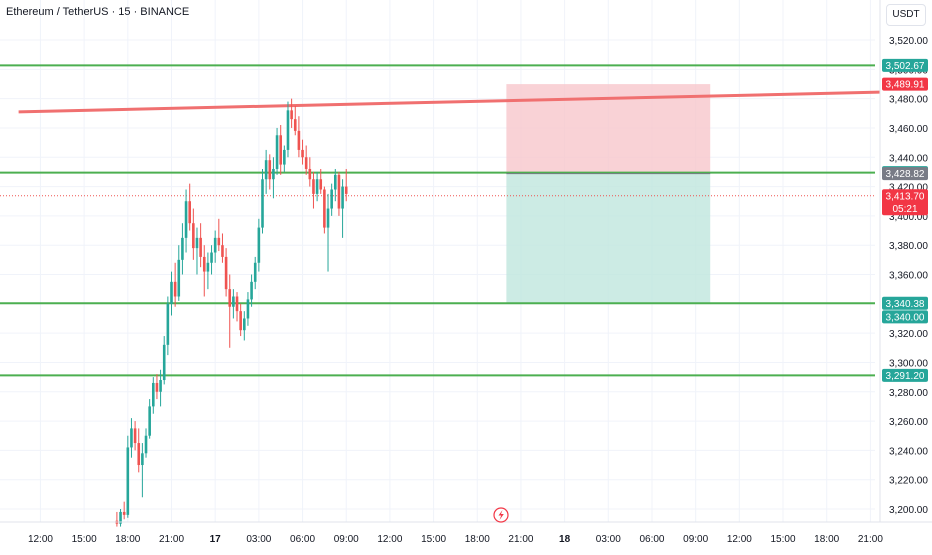 The height and width of the screenshot is (555, 932). What do you see at coordinates (908, 217) in the screenshot?
I see `y-tick-label: 3,400.00` at bounding box center [908, 217].